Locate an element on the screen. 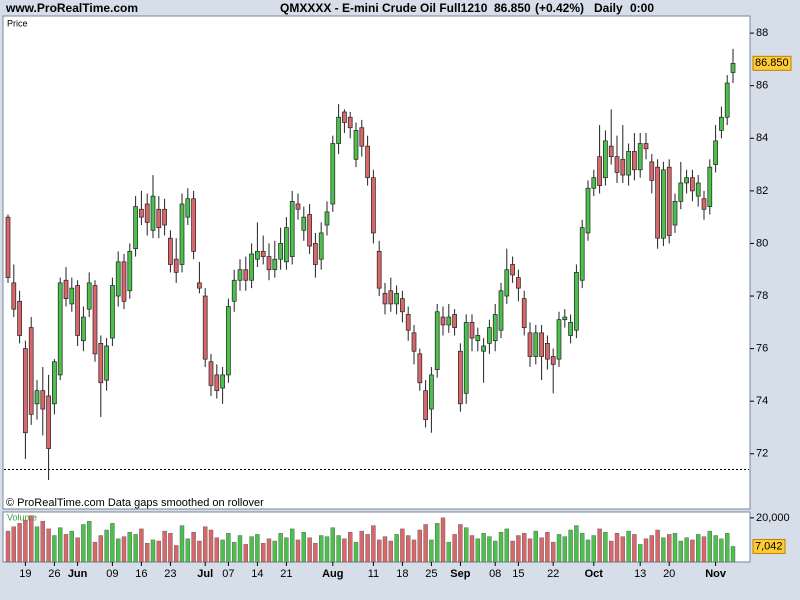  x-tick-label: Jun is located at coordinates (78, 574).